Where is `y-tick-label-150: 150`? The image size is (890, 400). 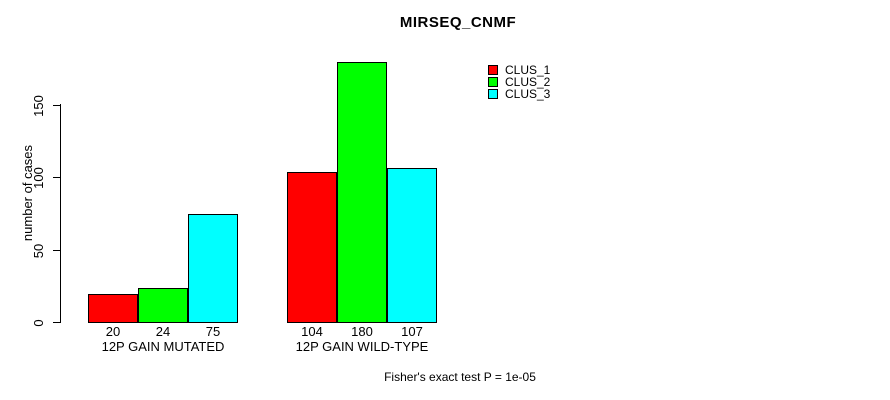 y-tick-label-150: 150 is located at coordinates (38, 106).